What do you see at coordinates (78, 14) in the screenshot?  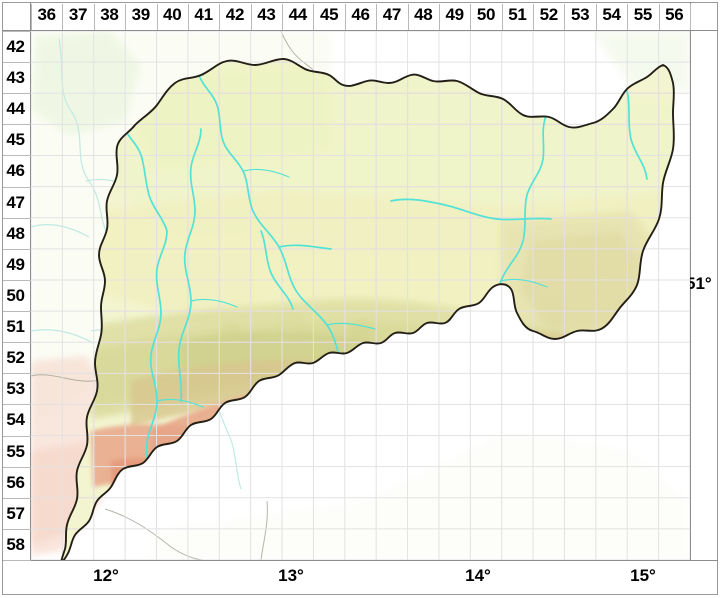 I see `axis-top-label: 37` at bounding box center [78, 14].